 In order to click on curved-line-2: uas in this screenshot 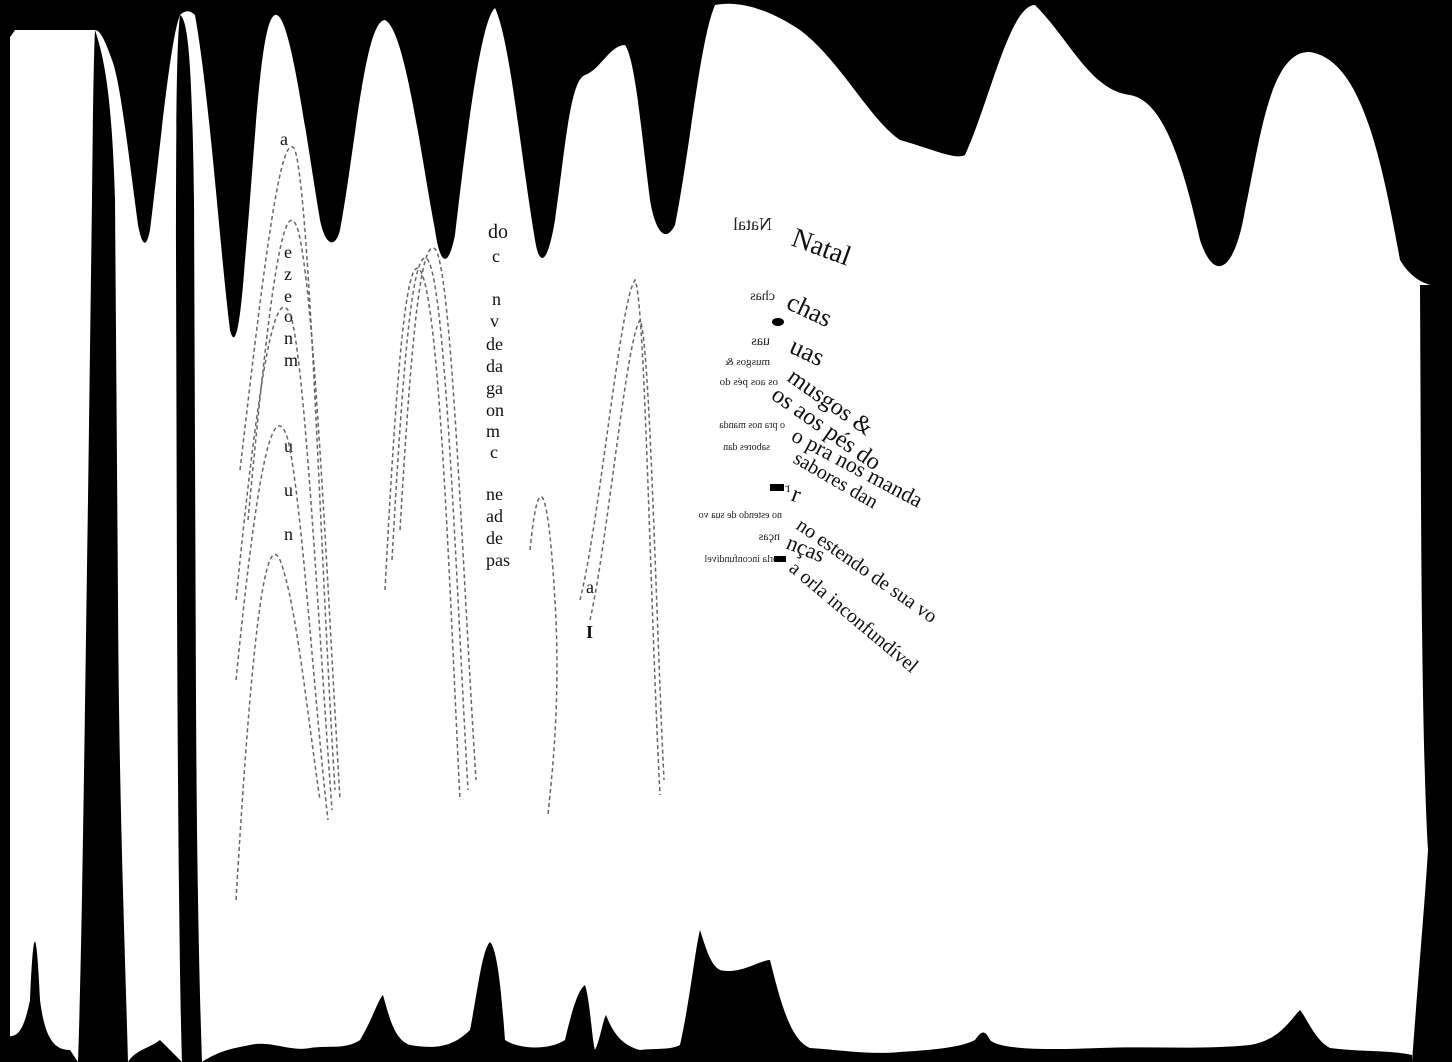, I will do `click(807, 351)`.